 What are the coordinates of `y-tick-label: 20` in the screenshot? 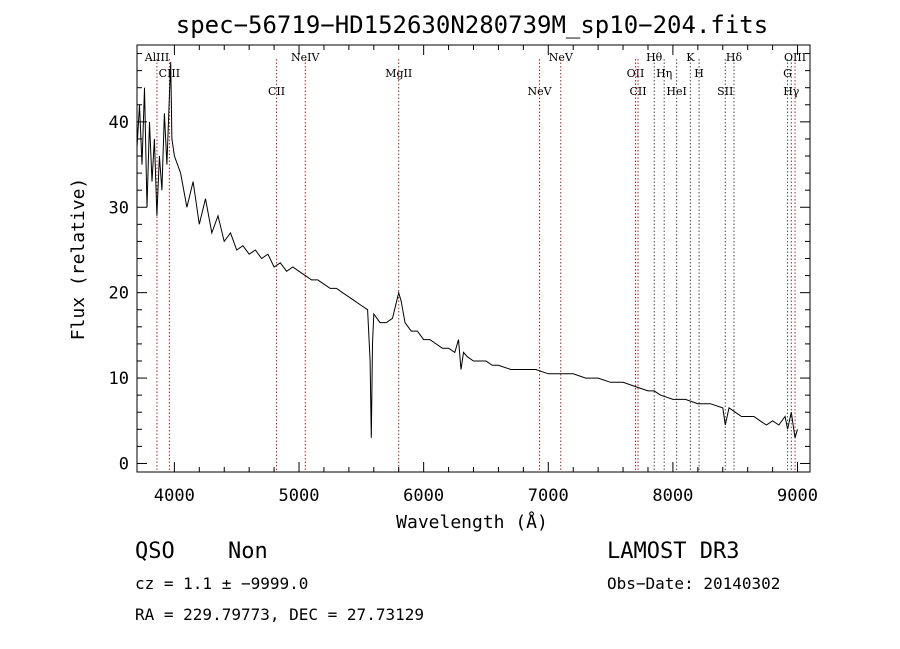 It's located at (119, 294).